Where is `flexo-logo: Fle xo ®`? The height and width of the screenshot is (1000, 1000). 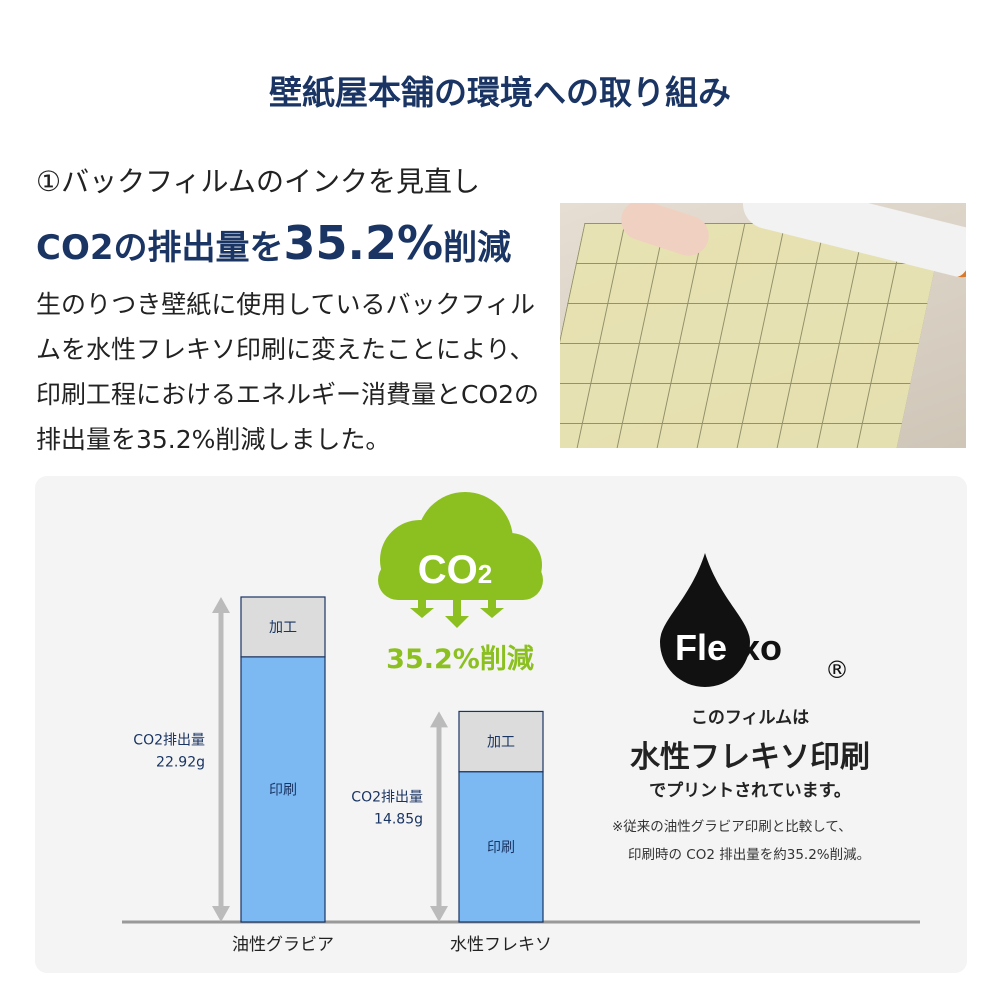 flexo-logo: Fle xo ® is located at coordinates (754, 620).